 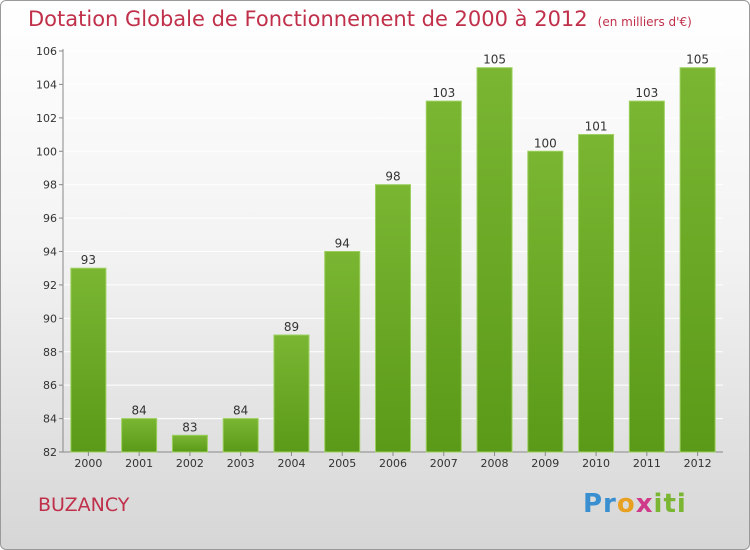 What do you see at coordinates (139, 463) in the screenshot?
I see `x-tick-label: 2001` at bounding box center [139, 463].